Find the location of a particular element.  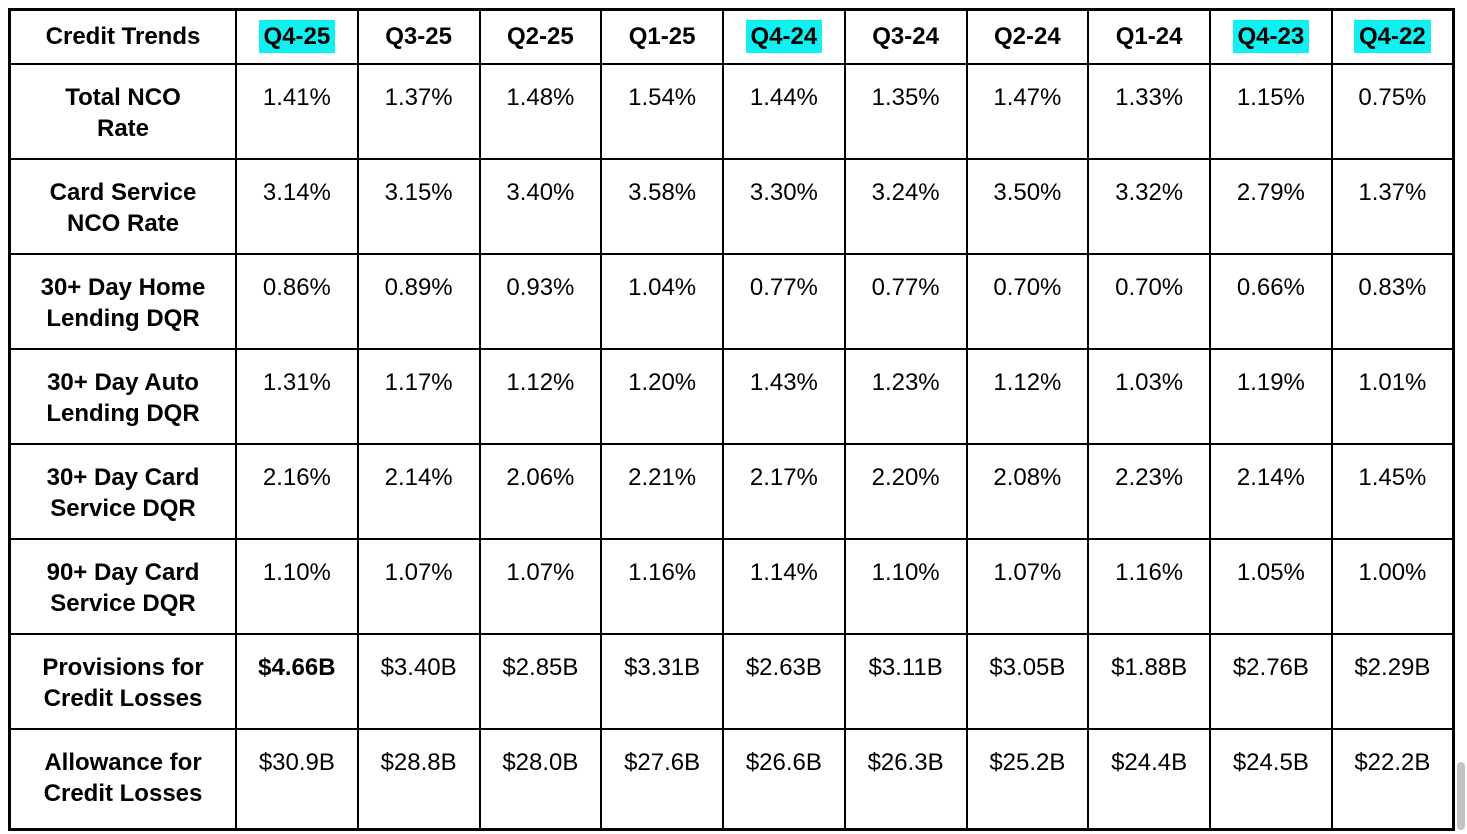

value-cell: 2.20% is located at coordinates (905, 491).